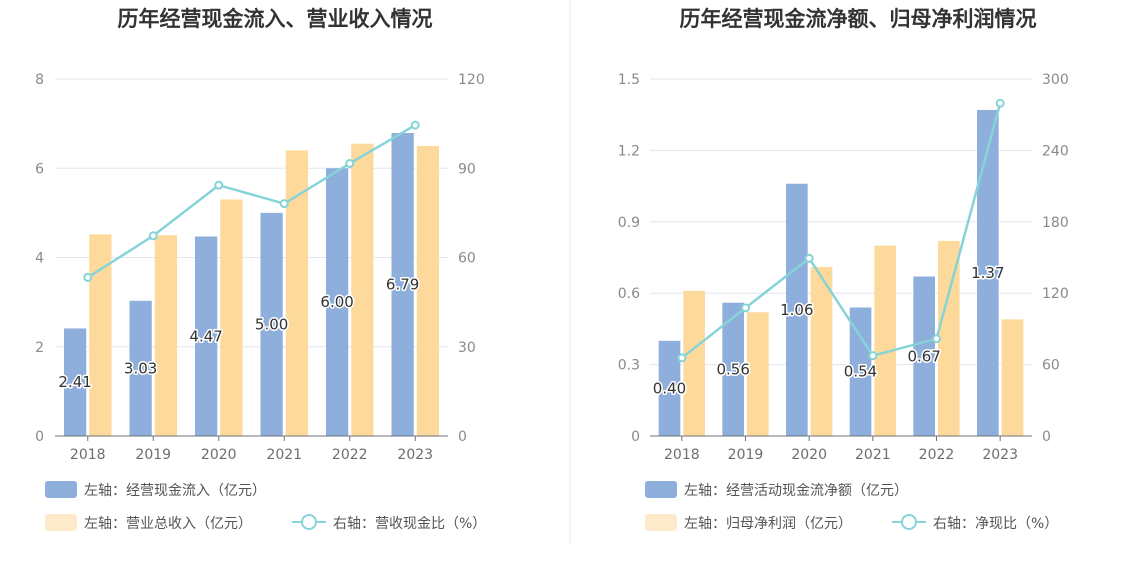 This screenshot has height=582, width=1134. I want to click on chart2-legend-marker-ratio, so click(909, 522).